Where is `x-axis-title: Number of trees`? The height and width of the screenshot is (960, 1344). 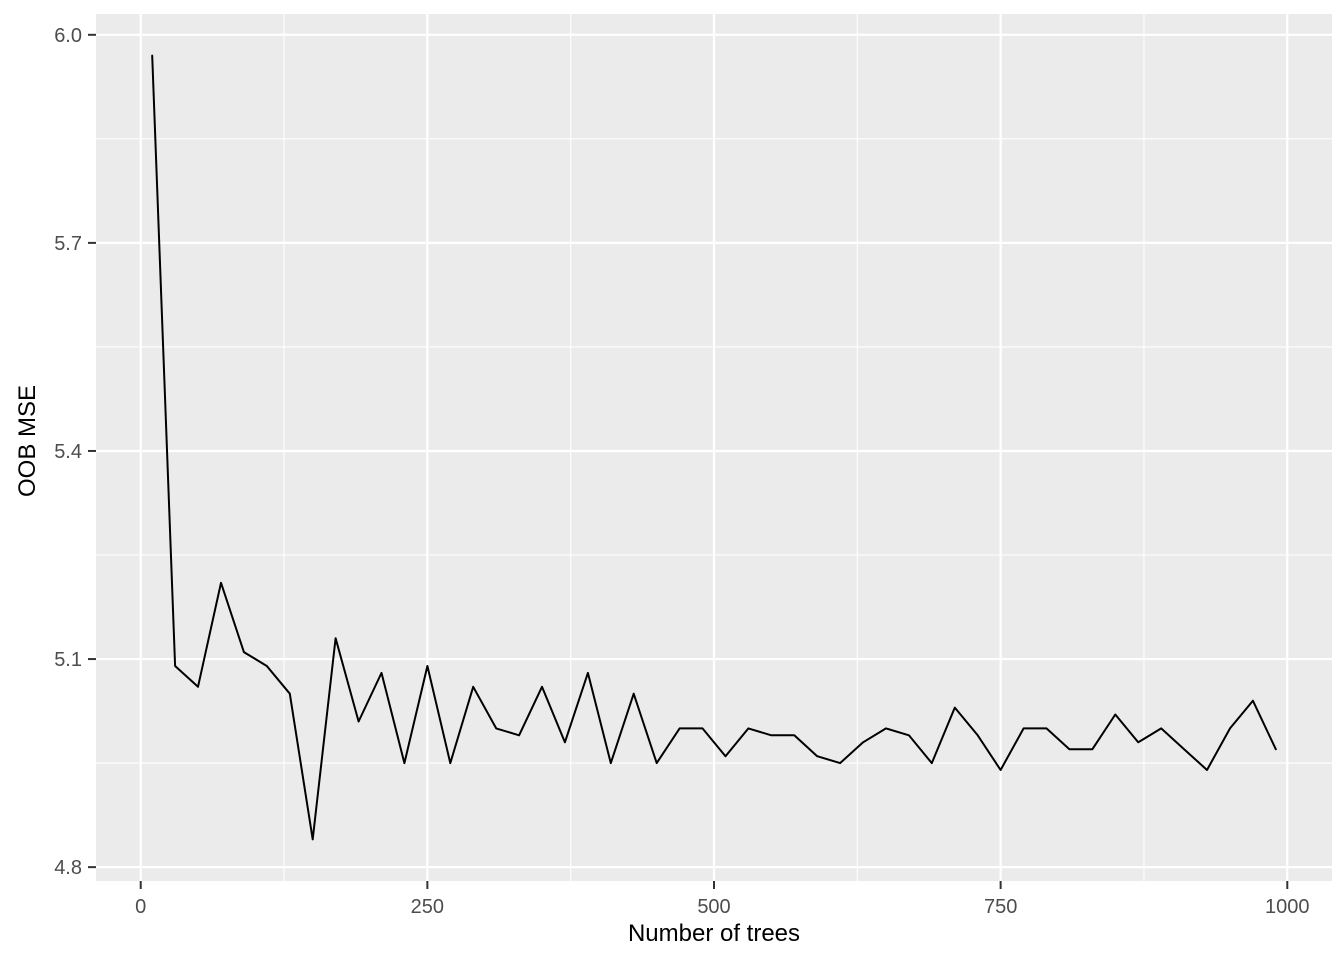 x-axis-title: Number of trees is located at coordinates (714, 933).